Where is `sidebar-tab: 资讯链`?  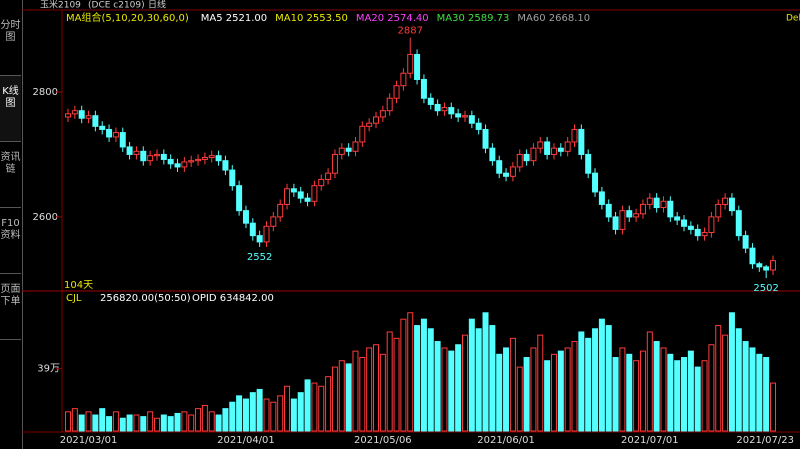 sidebar-tab: 资讯链 is located at coordinates (10, 175).